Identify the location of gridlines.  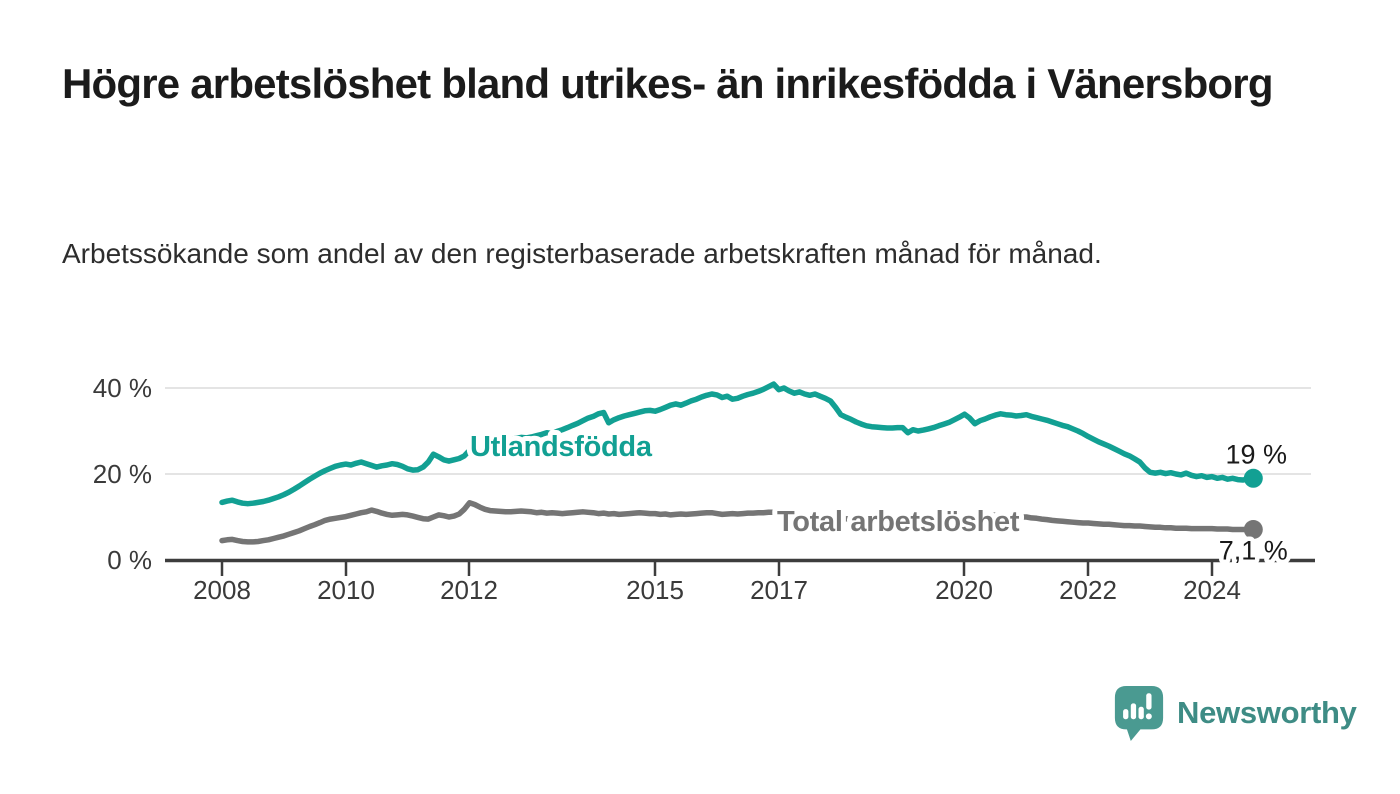
(738, 431).